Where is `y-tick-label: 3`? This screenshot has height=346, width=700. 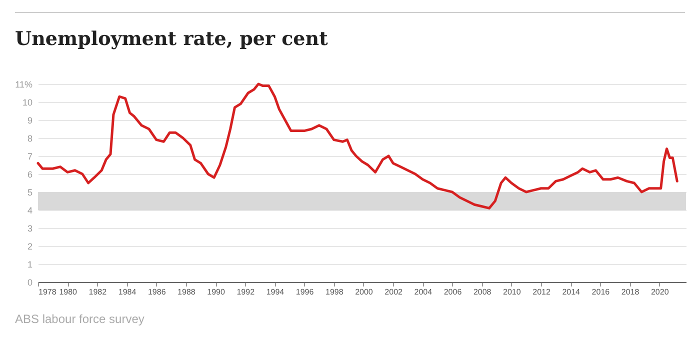 y-tick-label: 3 is located at coordinates (29, 229).